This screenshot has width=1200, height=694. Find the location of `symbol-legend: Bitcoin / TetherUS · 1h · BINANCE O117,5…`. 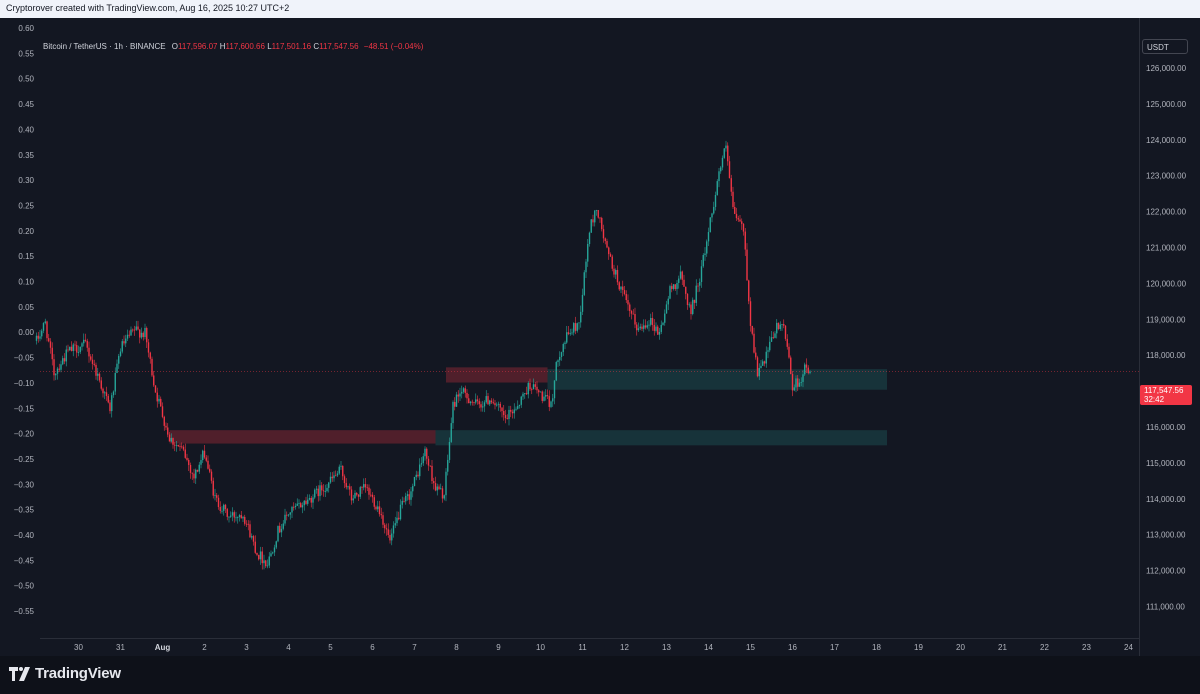

symbol-legend: Bitcoin / TetherUS · 1h · BINANCE O117,5… is located at coordinates (233, 46).